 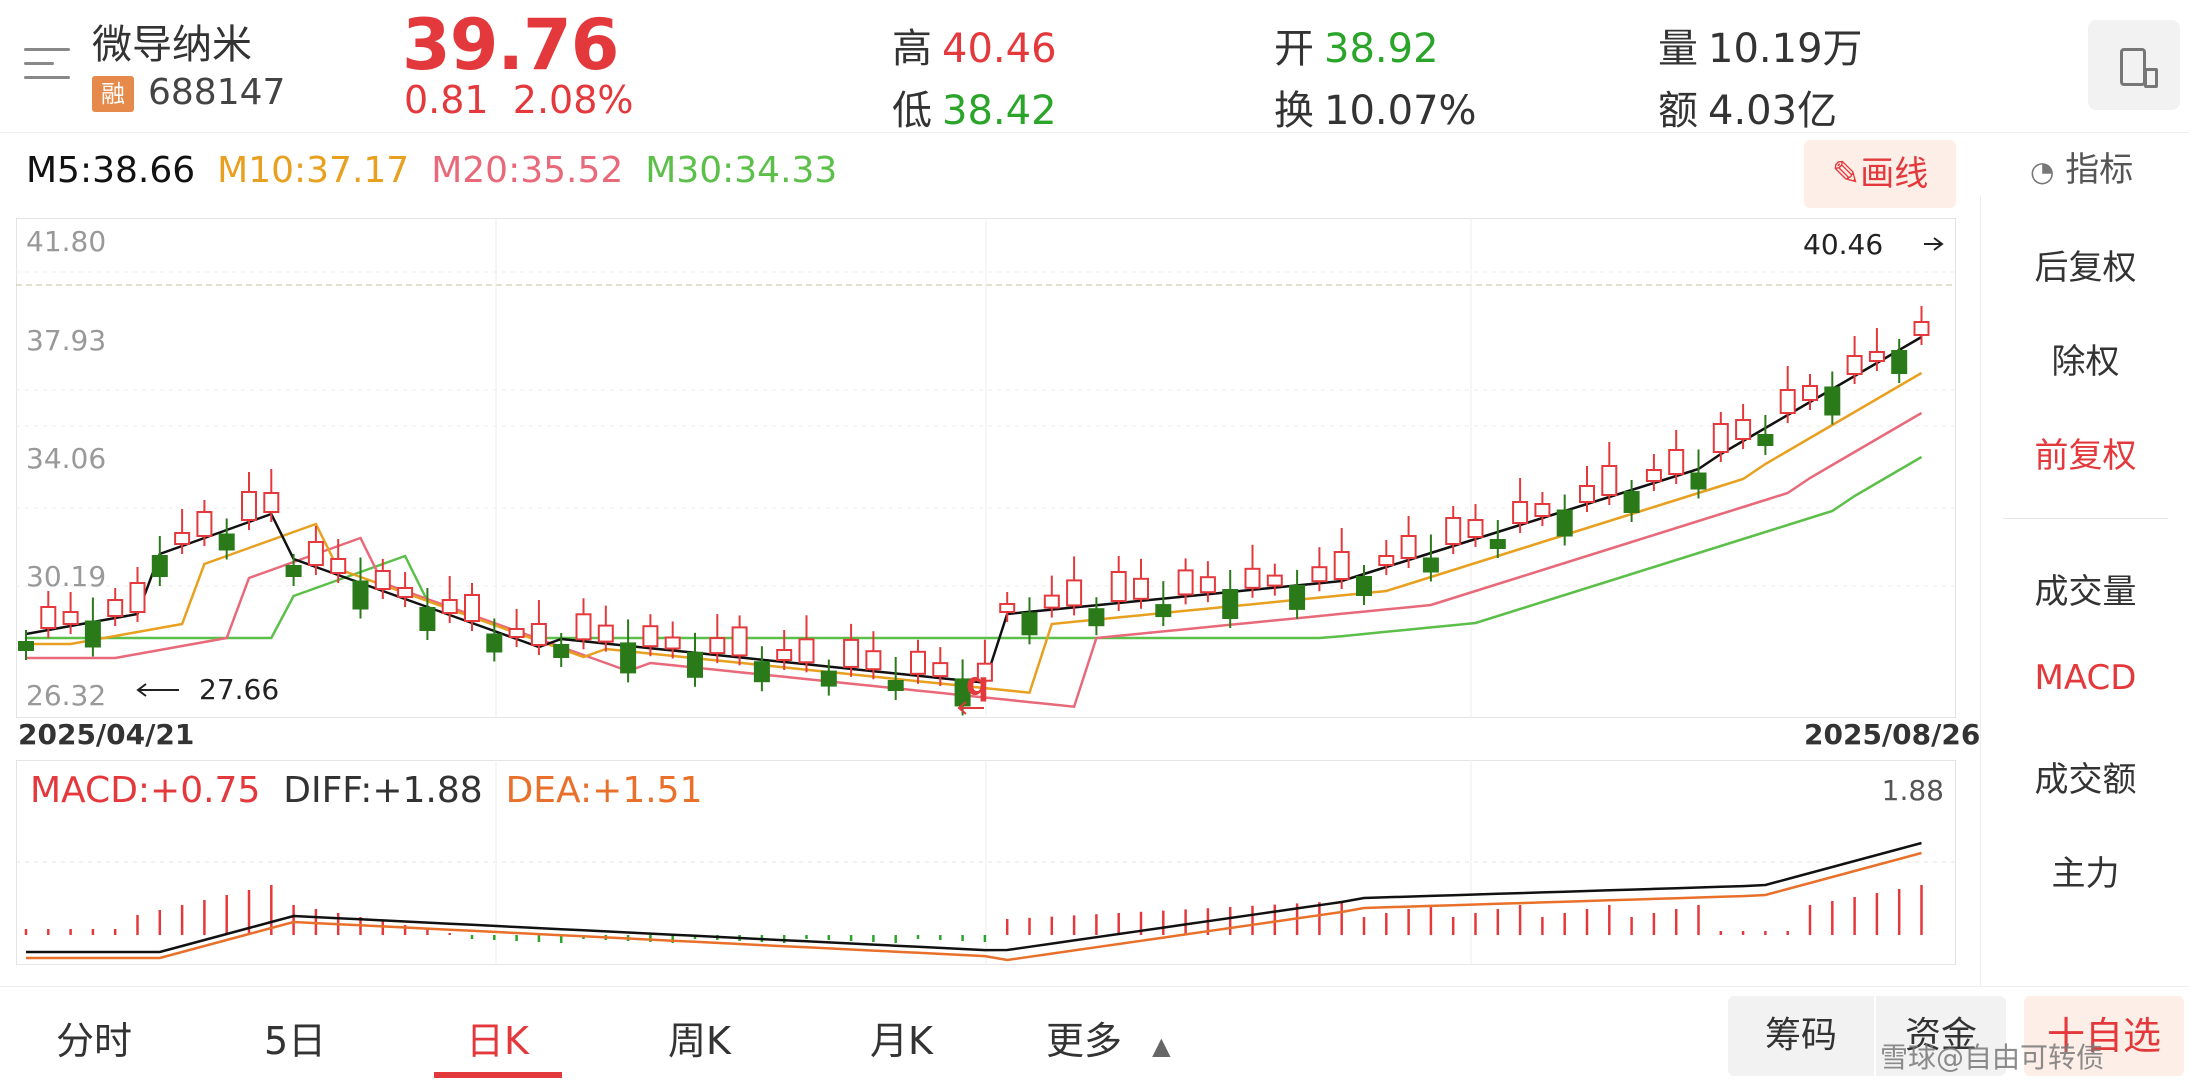 What do you see at coordinates (2085, 518) in the screenshot?
I see `rp-divider` at bounding box center [2085, 518].